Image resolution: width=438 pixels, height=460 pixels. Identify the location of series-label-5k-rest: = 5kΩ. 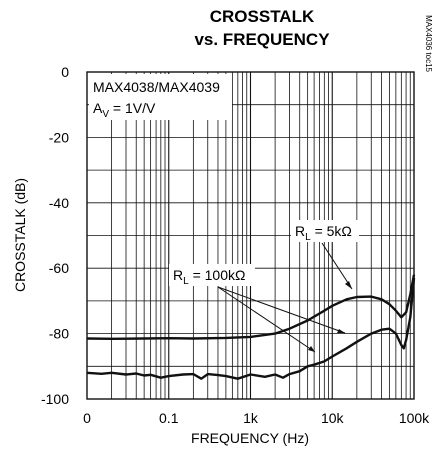
(331, 231).